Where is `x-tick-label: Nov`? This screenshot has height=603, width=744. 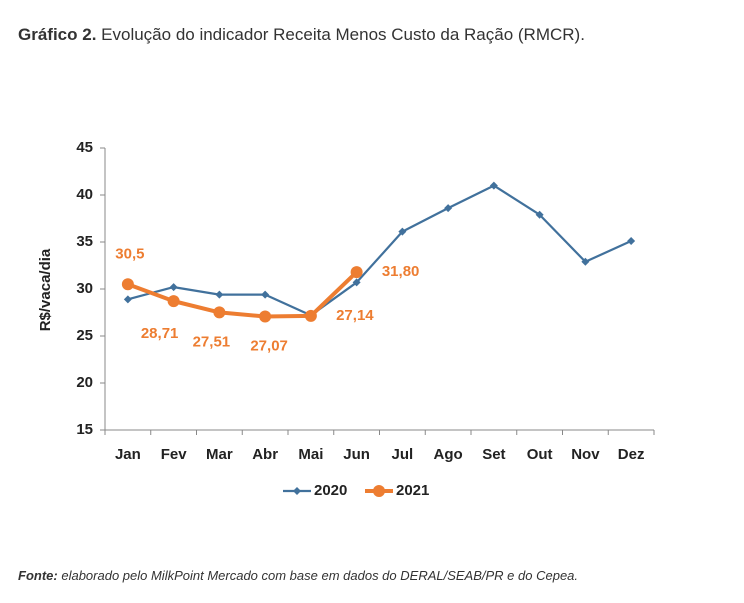 x-tick-label: Nov is located at coordinates (585, 454).